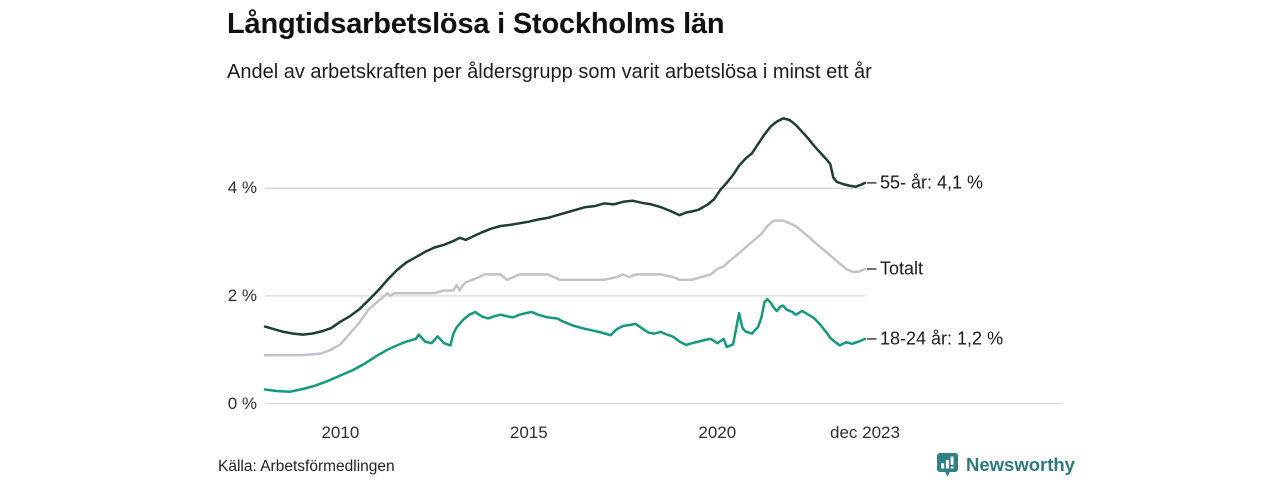 The height and width of the screenshot is (480, 1280). I want to click on newsworthy-logo: Newsworthy, so click(1005, 465).